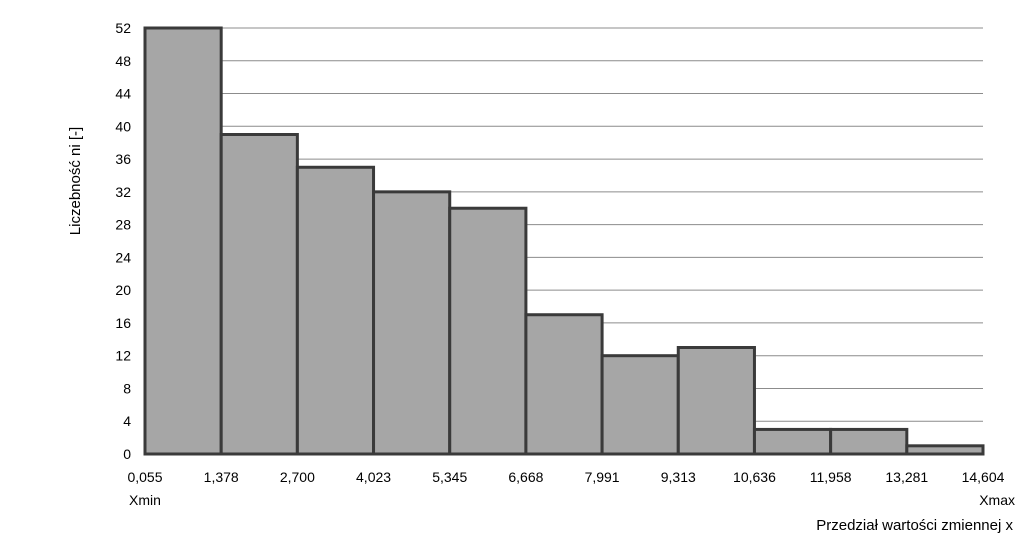 This screenshot has width=1024, height=542. I want to click on x-tick-label: 6,668, so click(525, 477).